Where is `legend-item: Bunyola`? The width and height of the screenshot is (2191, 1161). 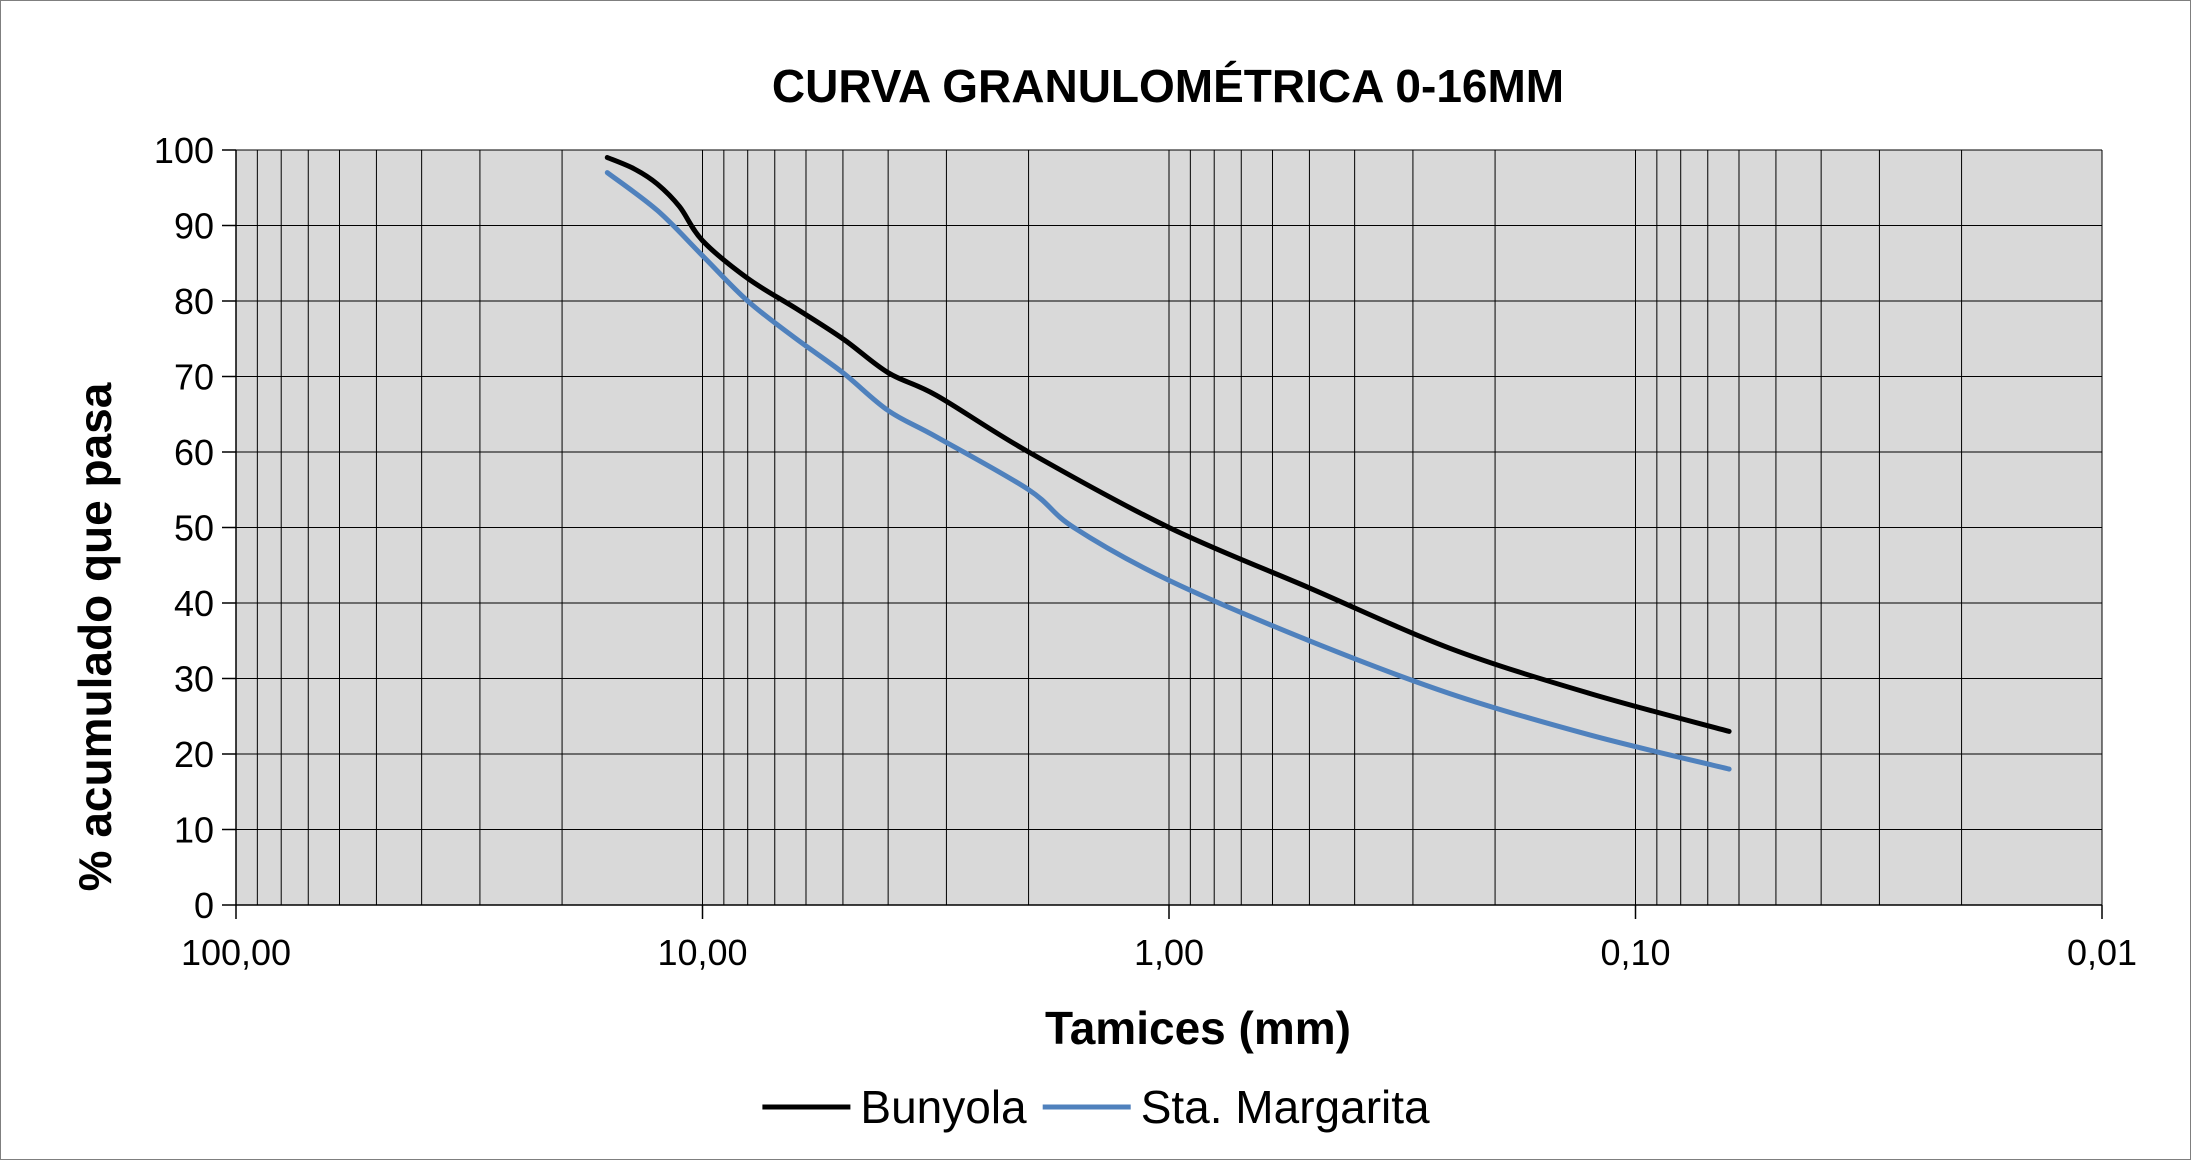 legend-item: Bunyola is located at coordinates (894, 1107).